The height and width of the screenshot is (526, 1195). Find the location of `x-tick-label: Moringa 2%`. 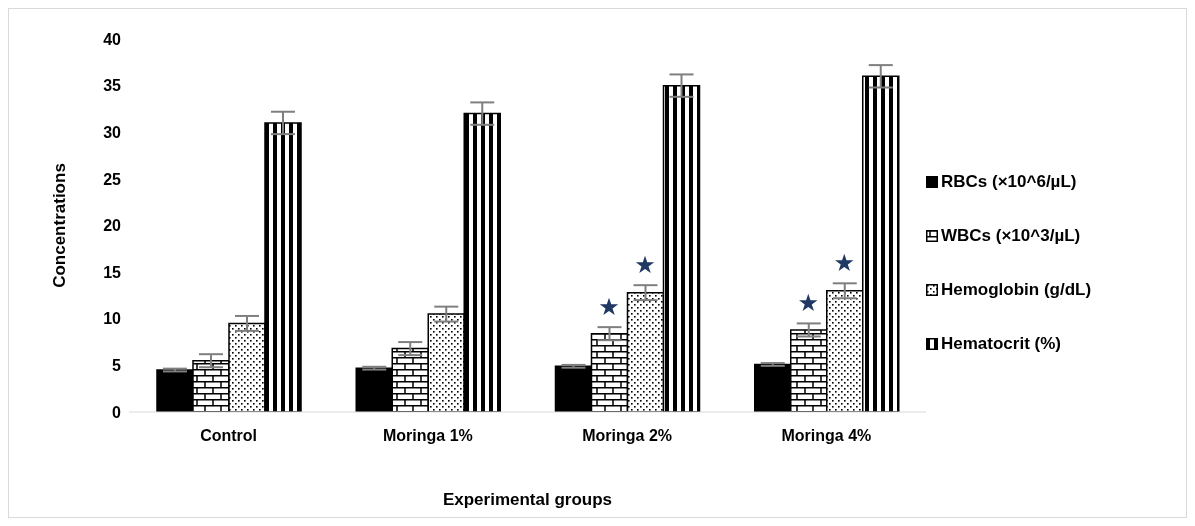

x-tick-label: Moringa 2% is located at coordinates (627, 436).